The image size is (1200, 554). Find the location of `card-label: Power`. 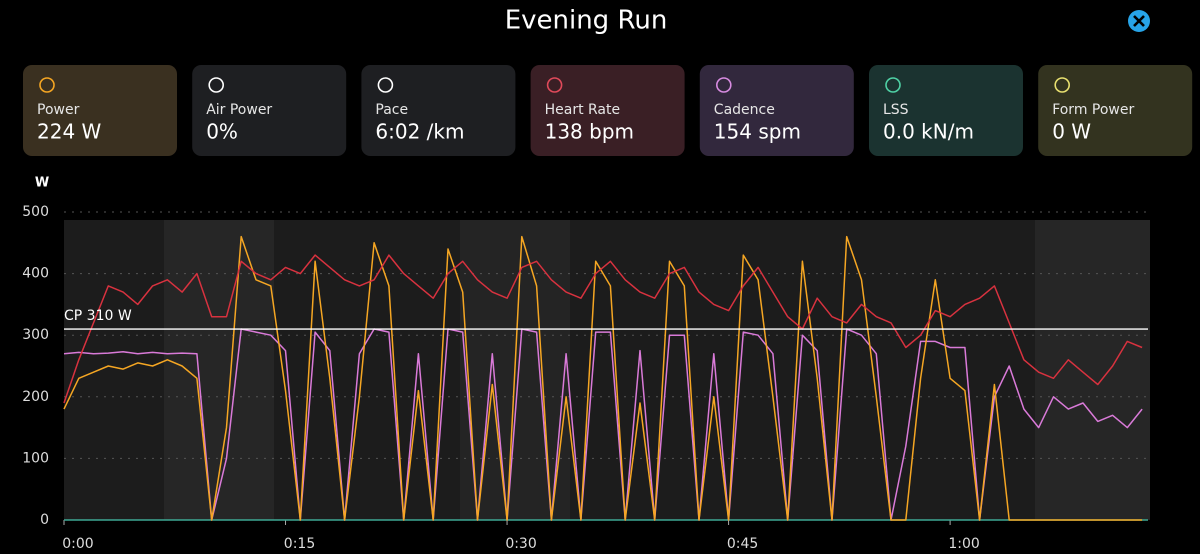

card-label: Power is located at coordinates (58, 110).